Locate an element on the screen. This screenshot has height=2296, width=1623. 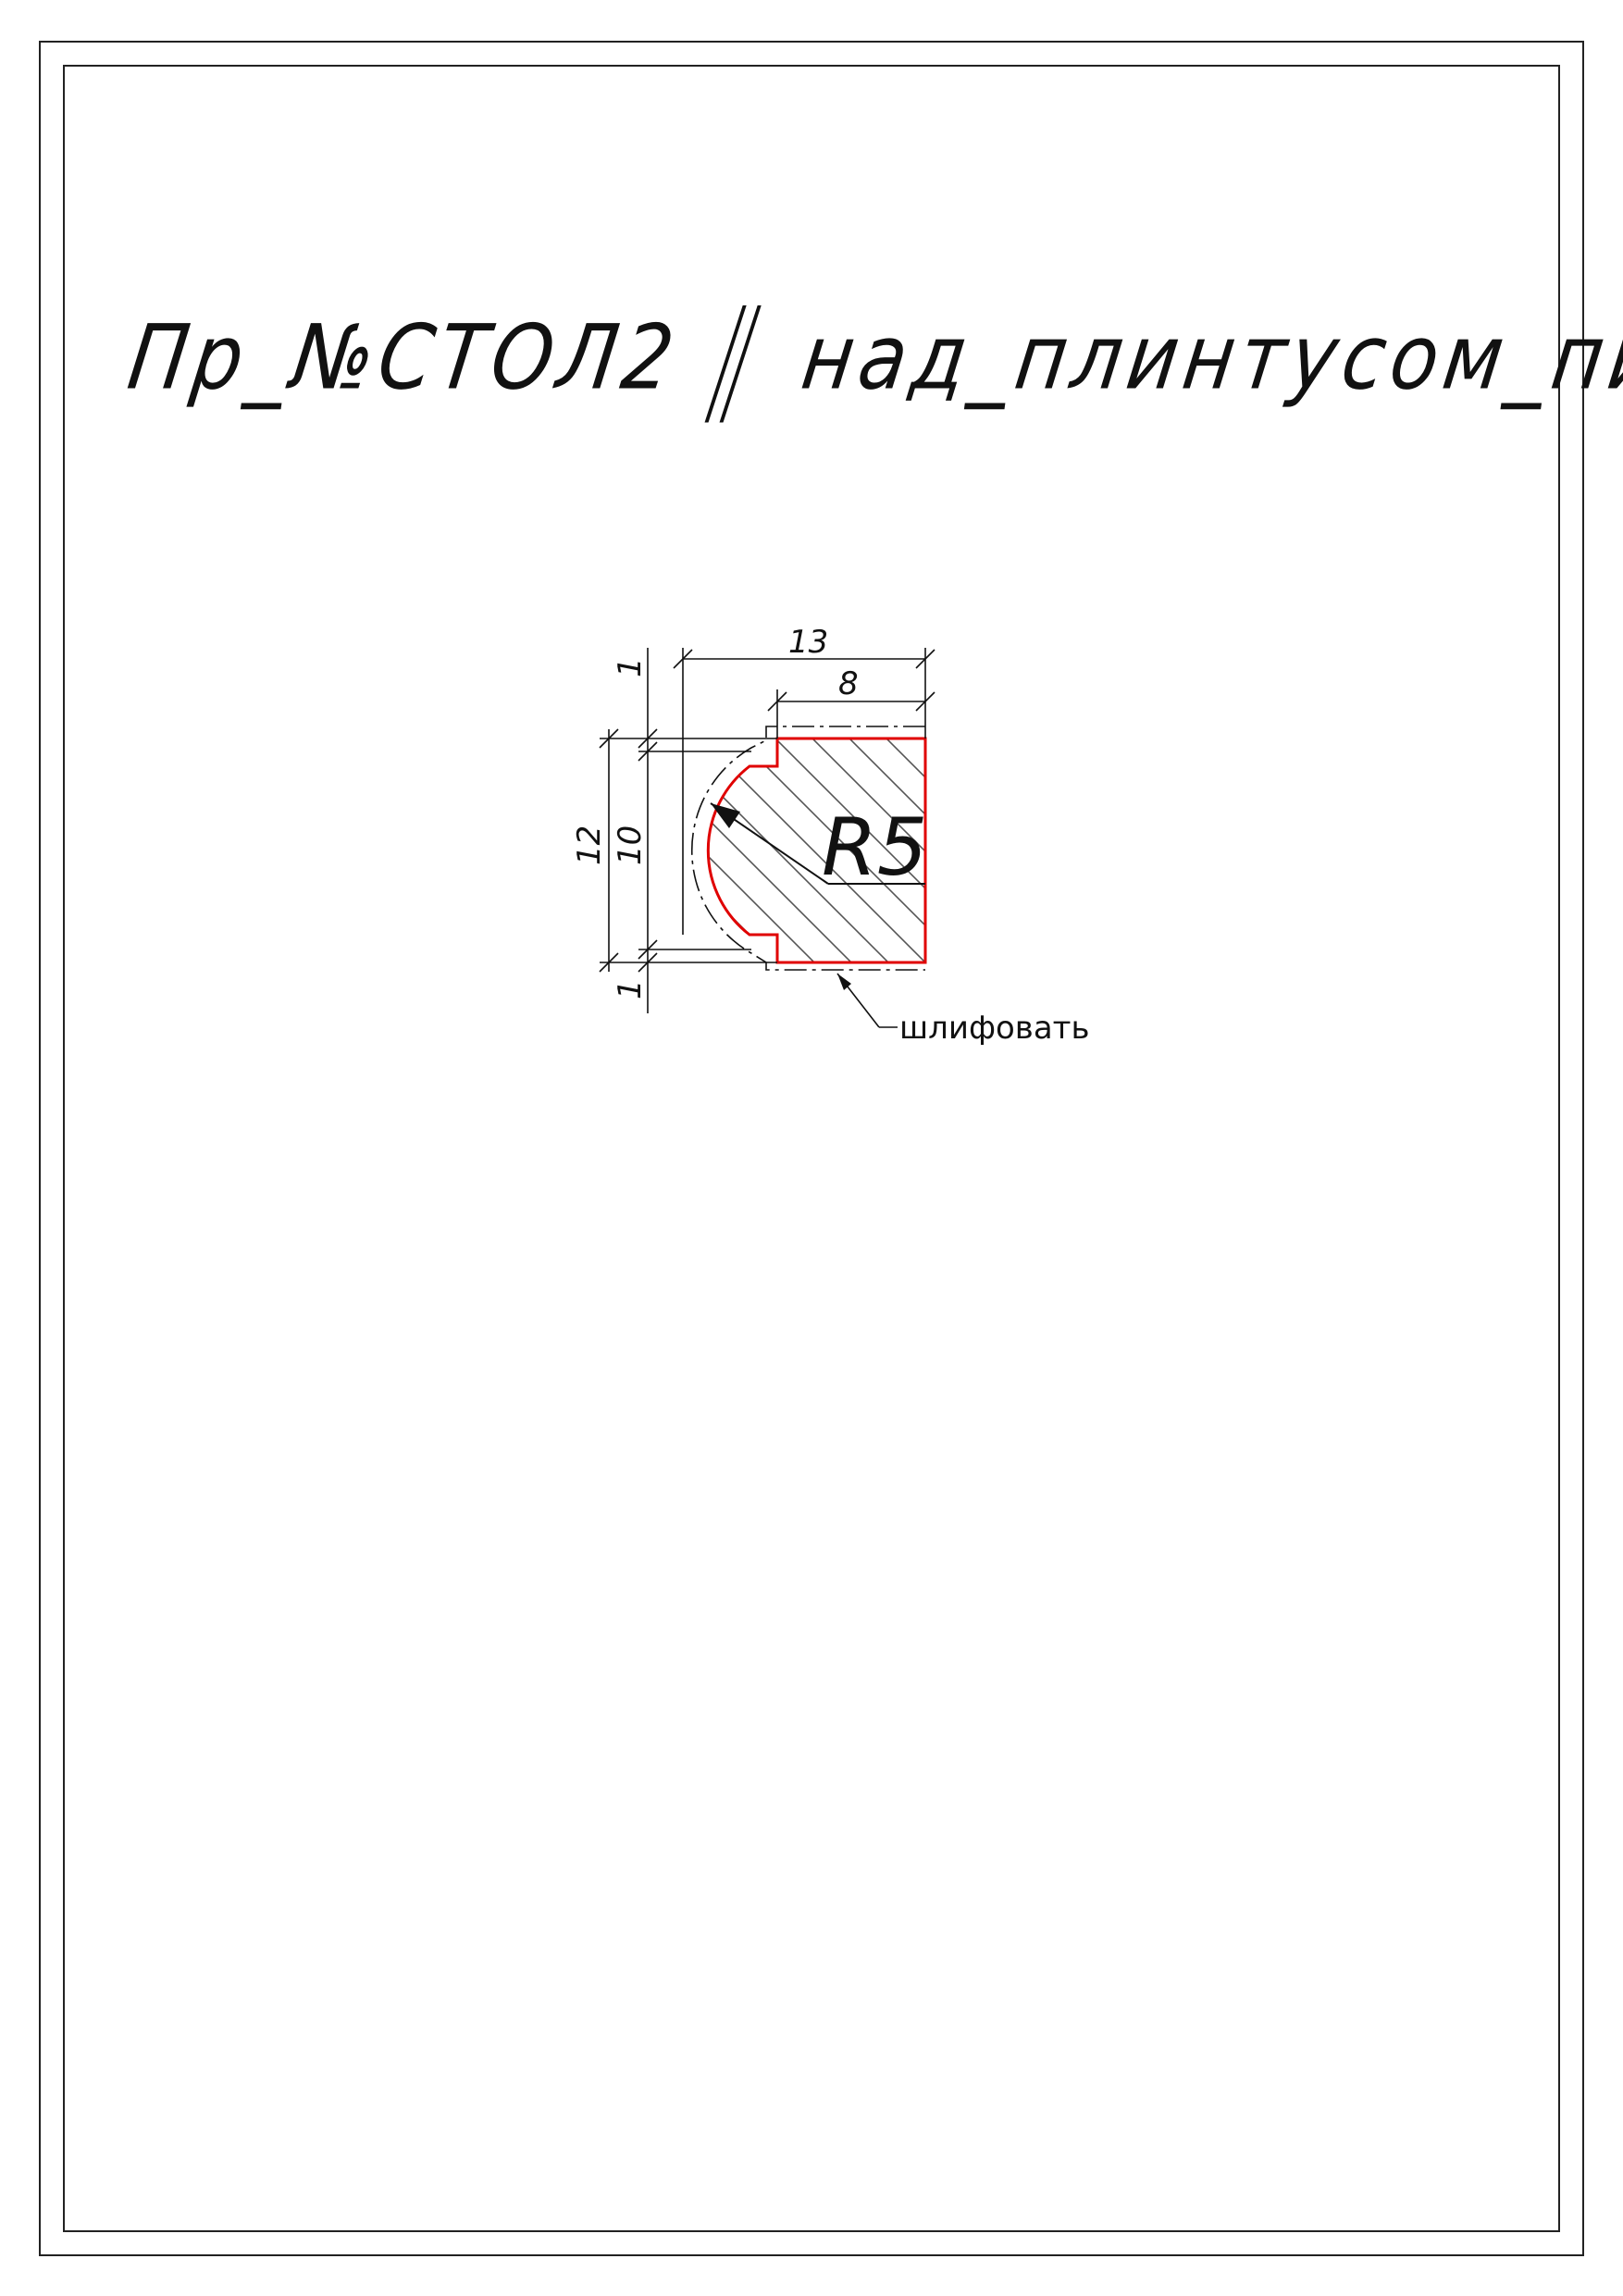
note-arrow is located at coordinates (844, 982).